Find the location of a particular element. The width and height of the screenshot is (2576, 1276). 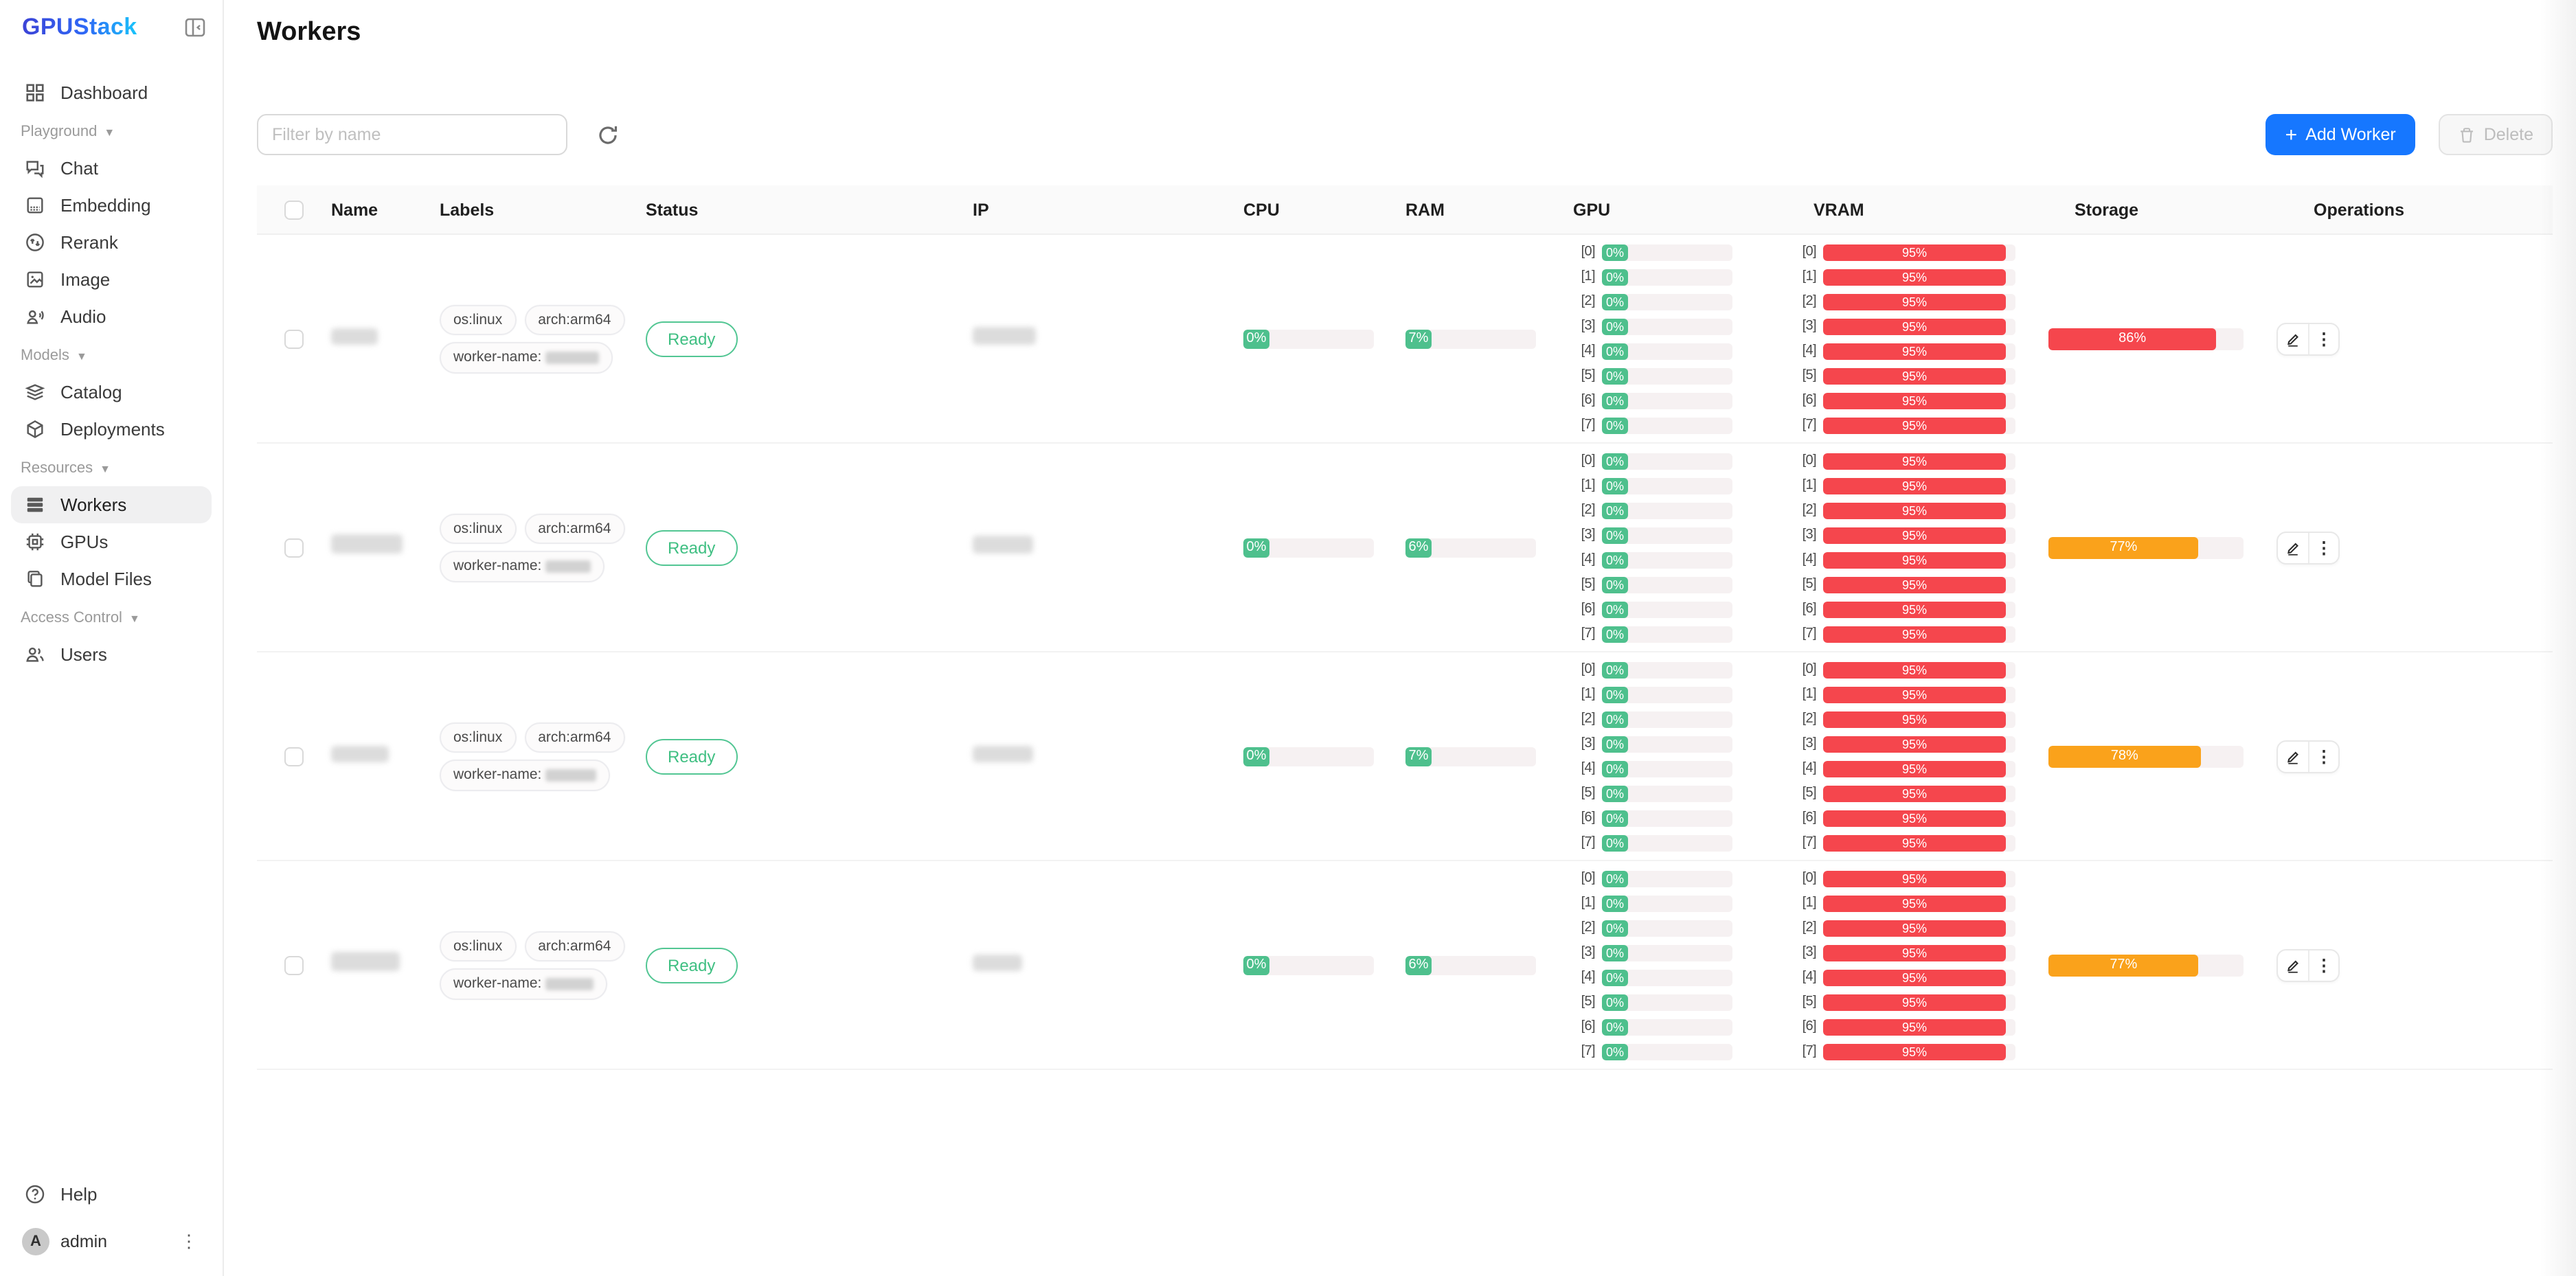

sidebar-item-deployments: Deployments is located at coordinates (111, 430).